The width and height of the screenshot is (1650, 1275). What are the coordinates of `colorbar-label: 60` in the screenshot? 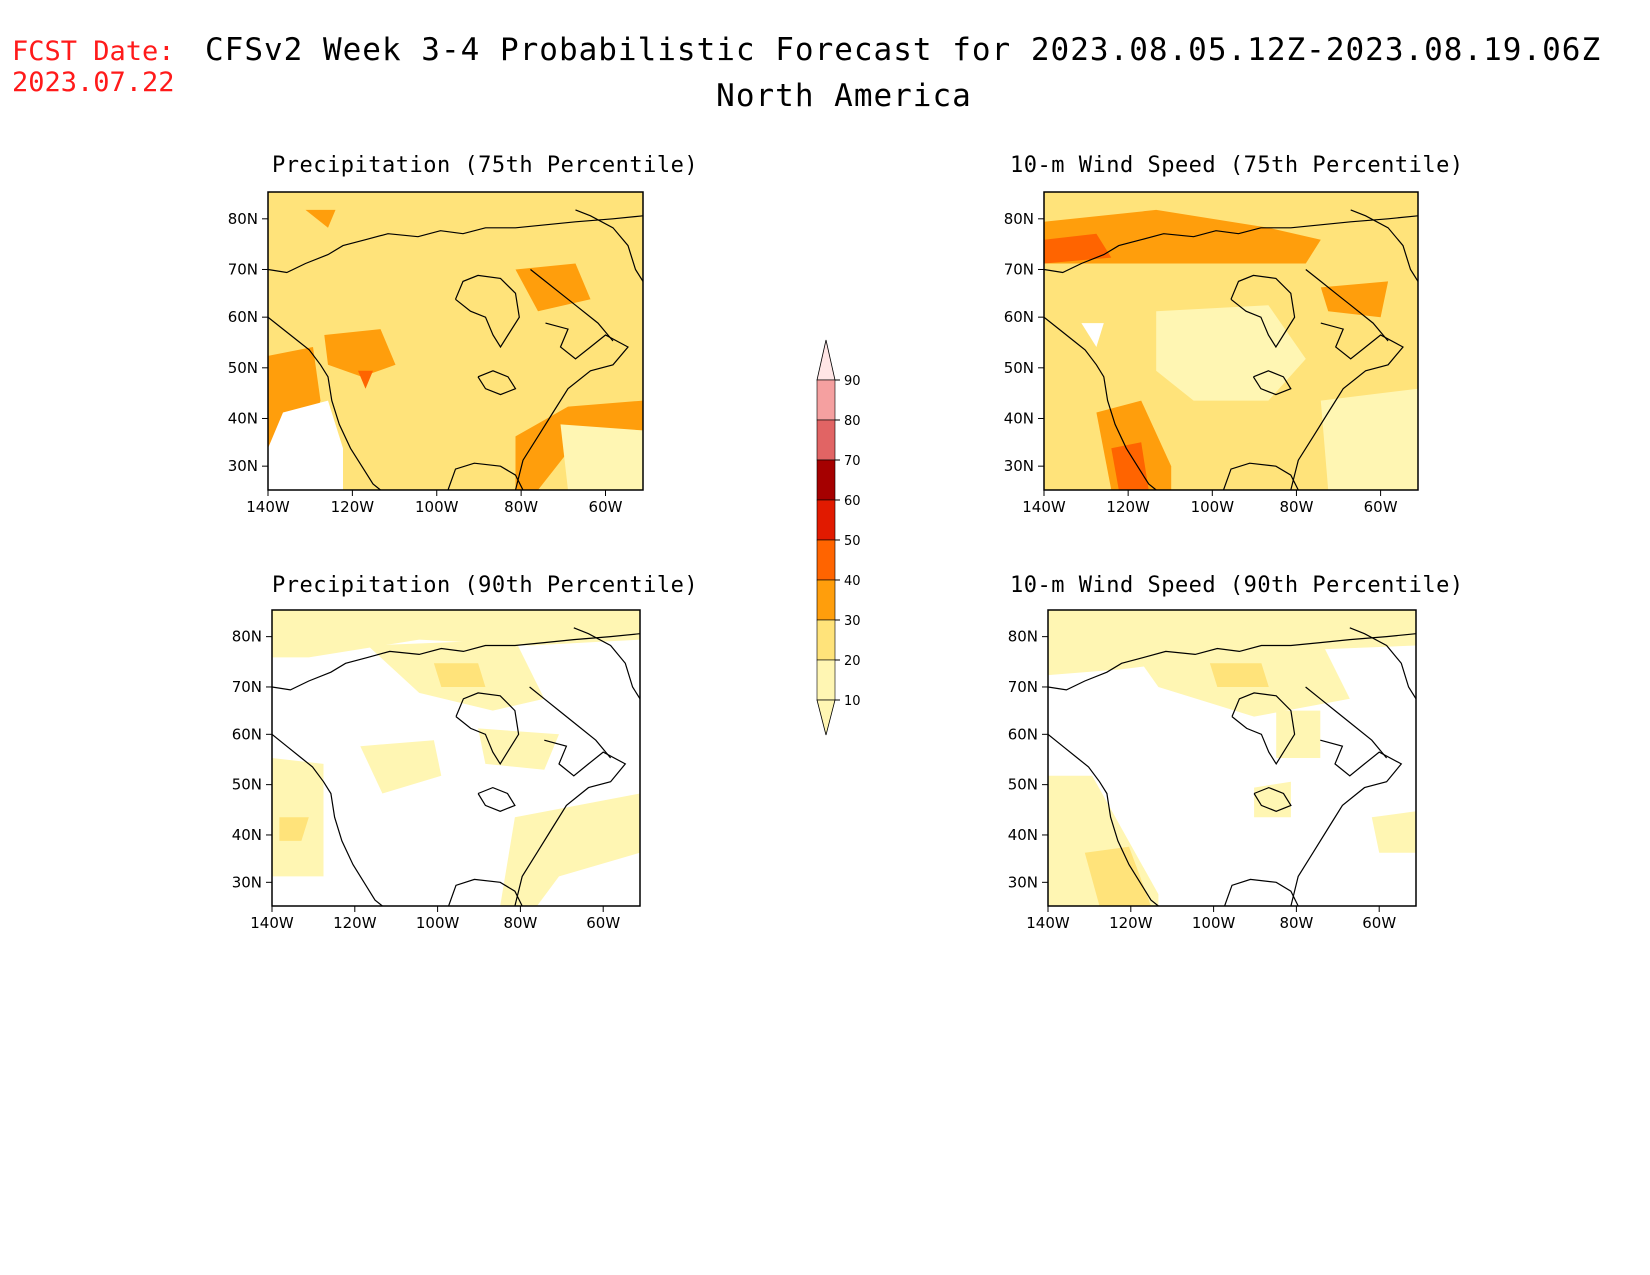 It's located at (852, 501).